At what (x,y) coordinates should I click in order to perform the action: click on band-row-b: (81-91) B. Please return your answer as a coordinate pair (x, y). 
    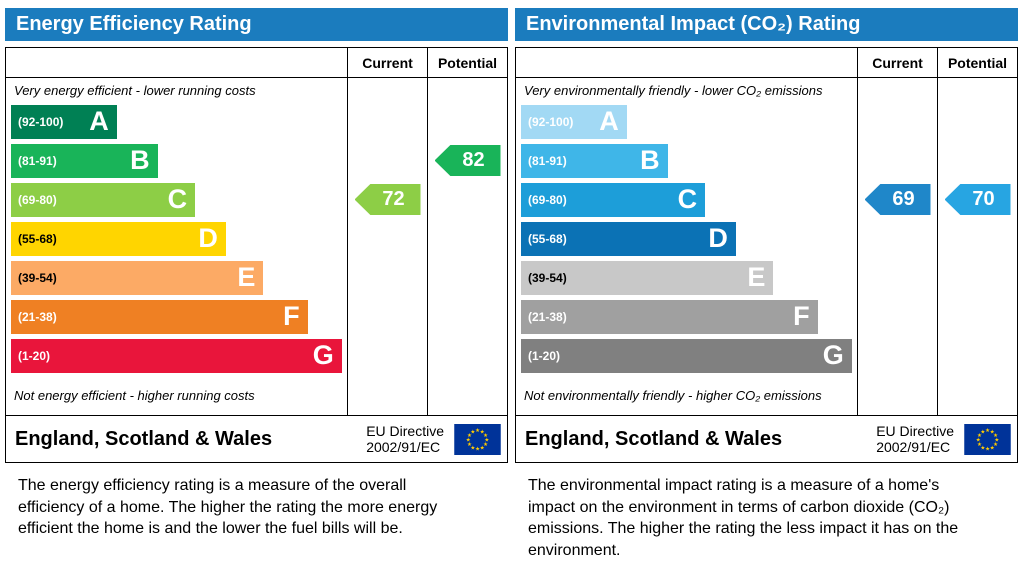
    Looking at the image, I should click on (766, 160).